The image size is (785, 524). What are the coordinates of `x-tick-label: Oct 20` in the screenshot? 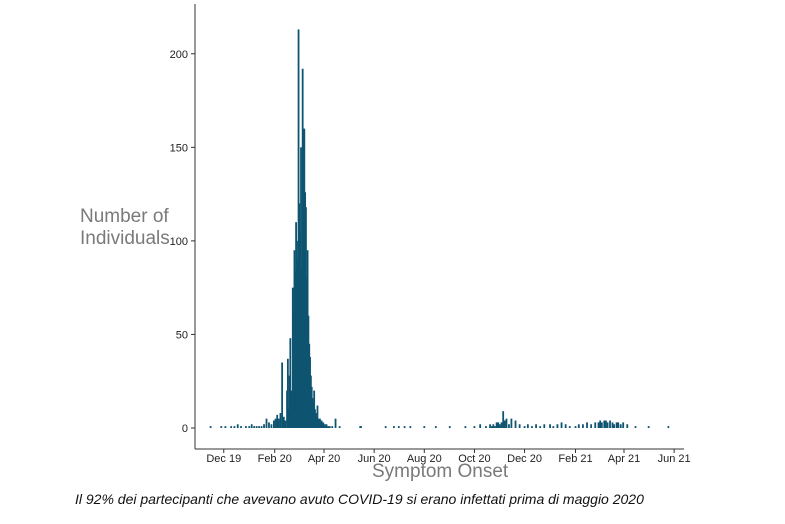 It's located at (474, 459).